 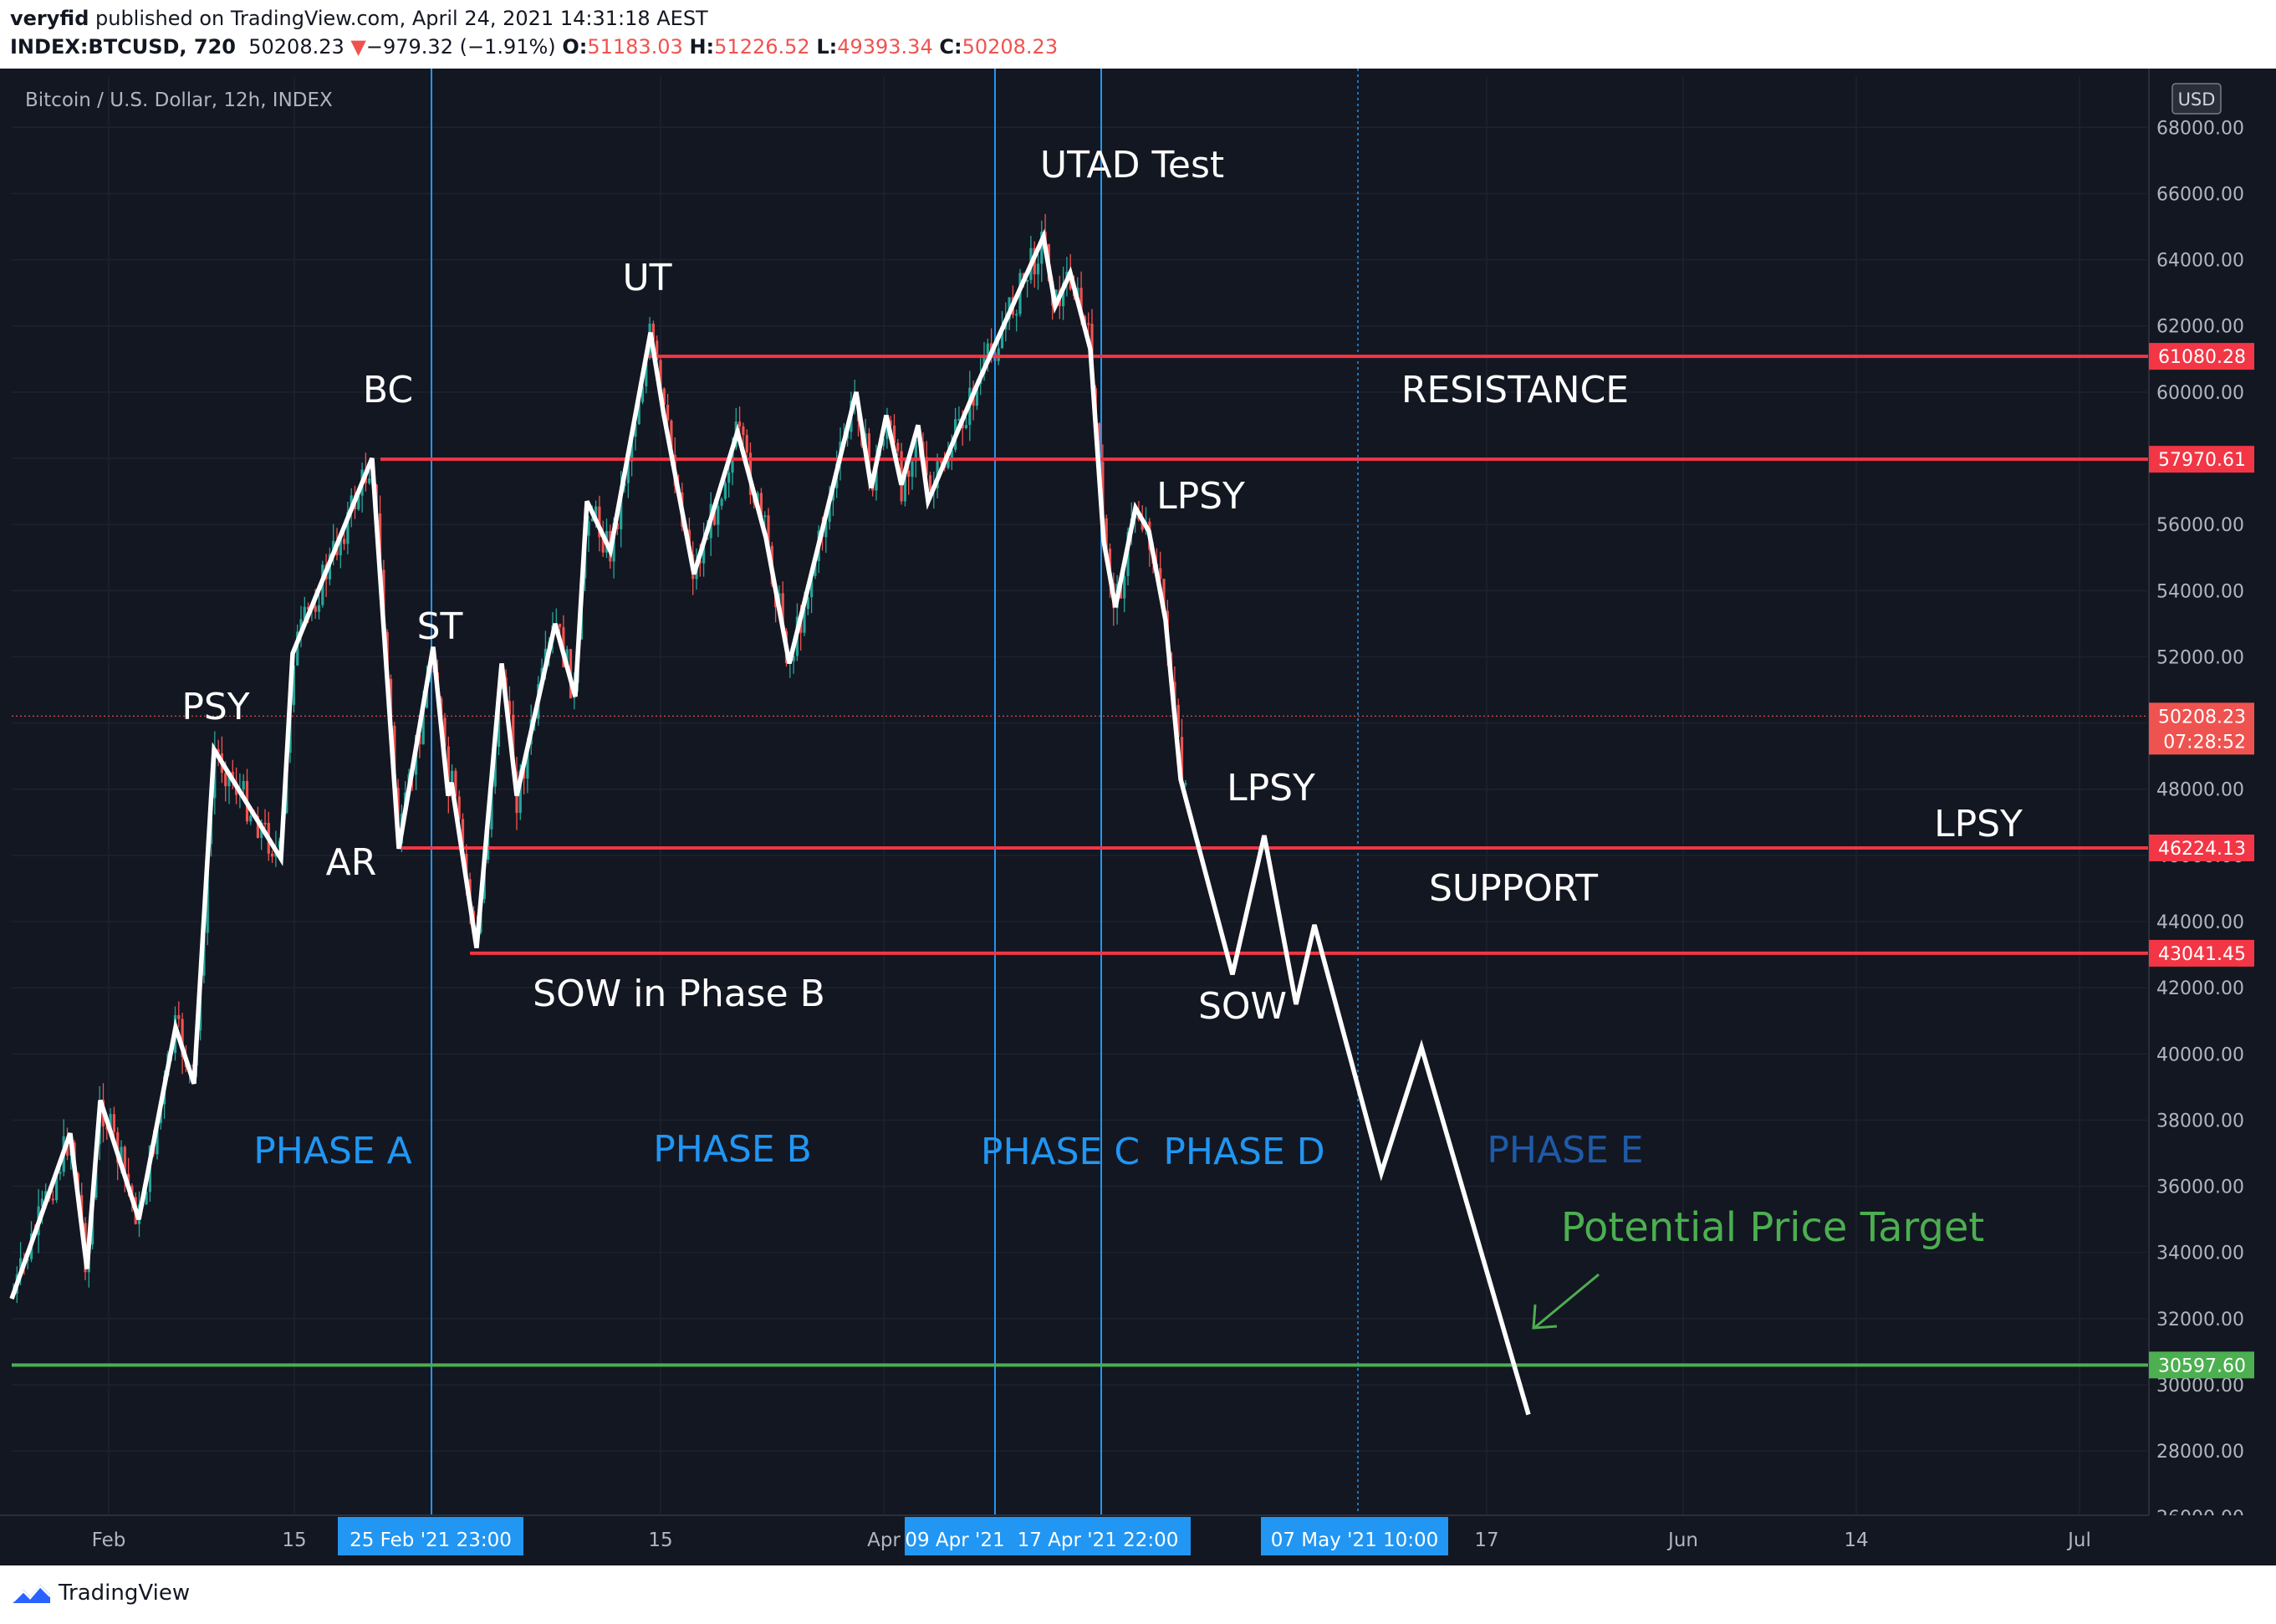 What do you see at coordinates (123, 47) in the screenshot?
I see `symbol-label: INDEX:BTCUSD, 720` at bounding box center [123, 47].